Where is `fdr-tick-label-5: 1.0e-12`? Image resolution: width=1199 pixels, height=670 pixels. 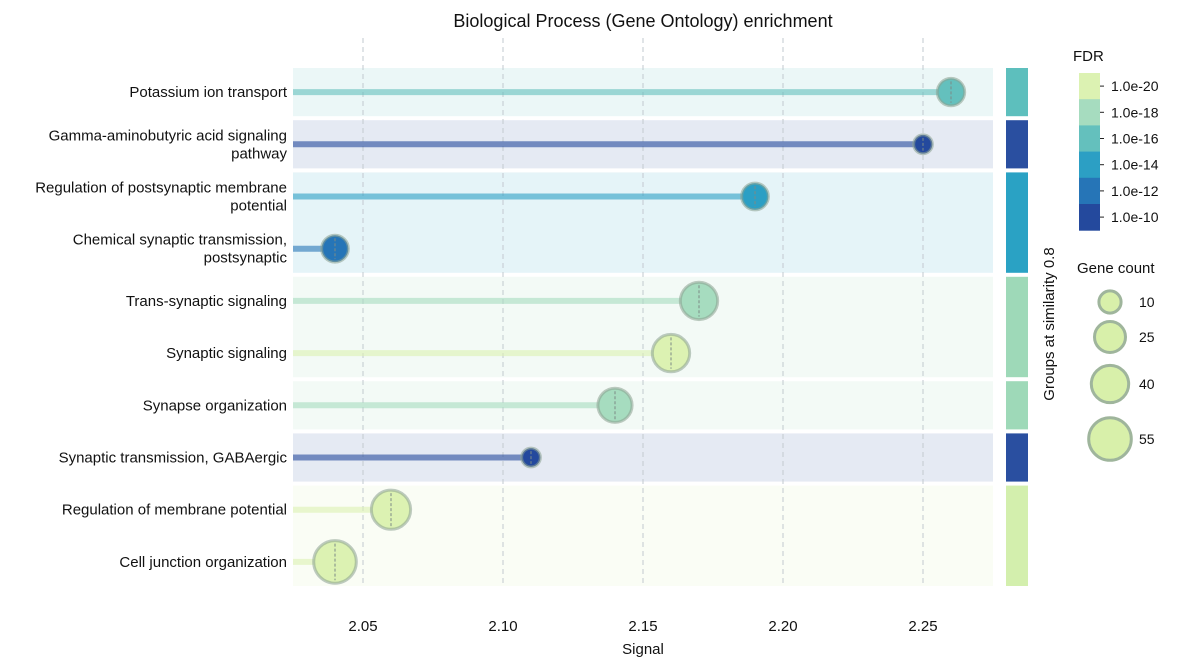
fdr-tick-label-5: 1.0e-12 is located at coordinates (1135, 191).